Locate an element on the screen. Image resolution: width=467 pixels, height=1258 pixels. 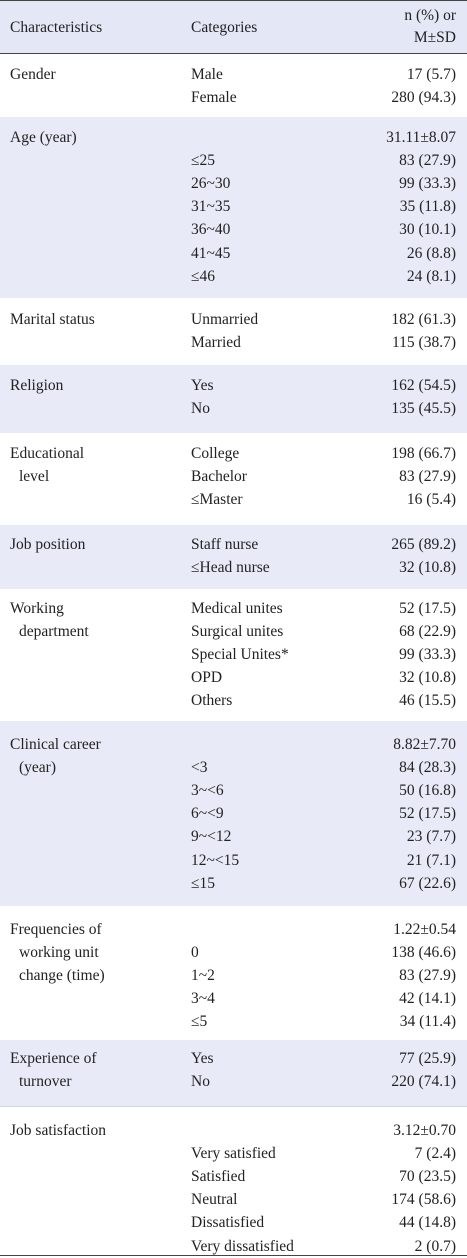
value-cell: 67 (22.6) is located at coordinates (427, 883).